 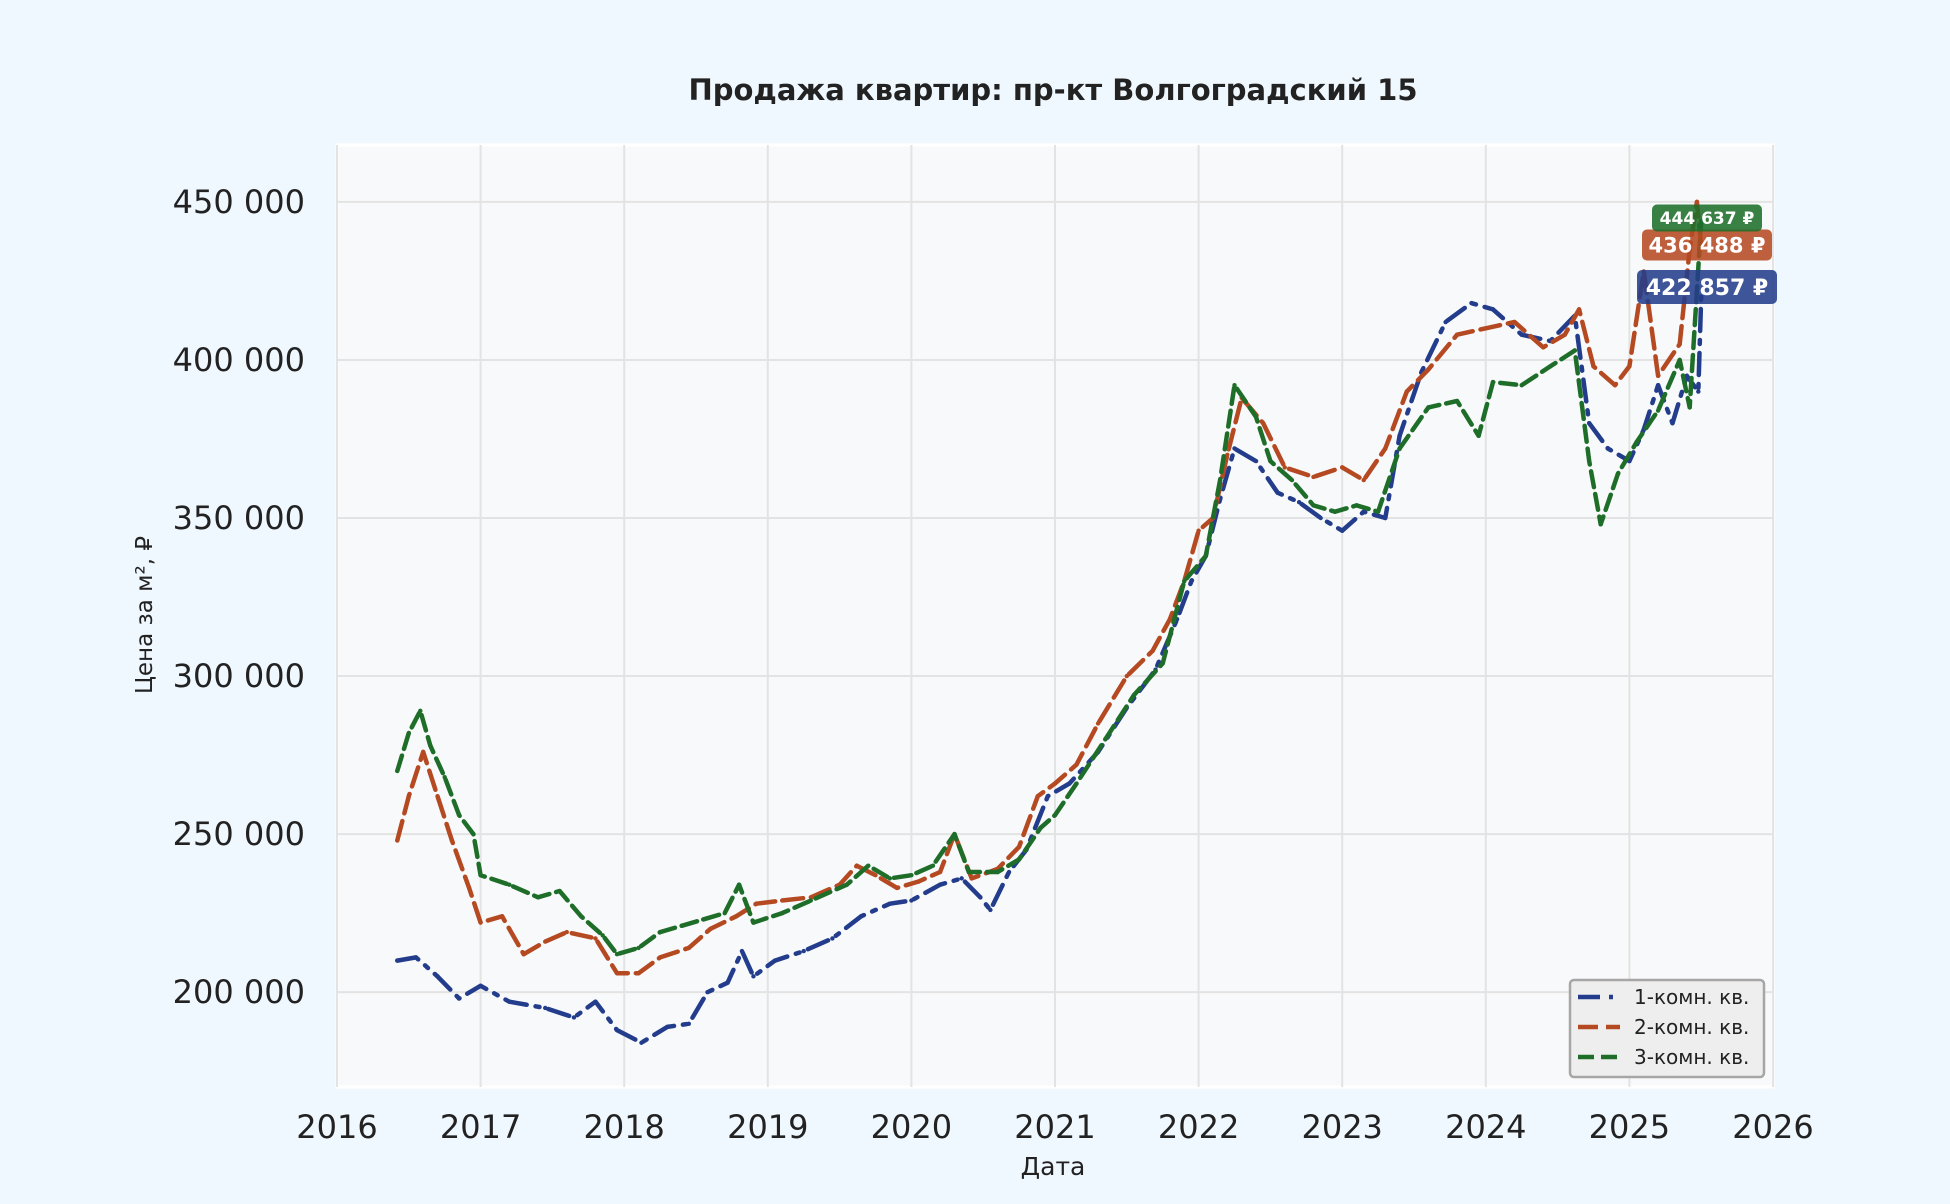 What do you see at coordinates (767, 1127) in the screenshot?
I see `x-tick-label: 2019` at bounding box center [767, 1127].